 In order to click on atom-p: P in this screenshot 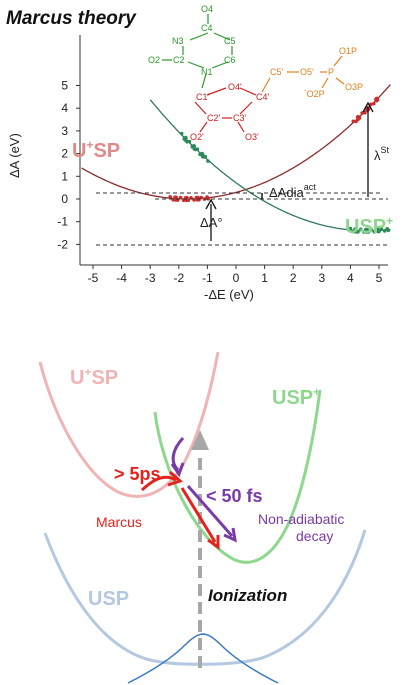, I will do `click(331, 72)`.